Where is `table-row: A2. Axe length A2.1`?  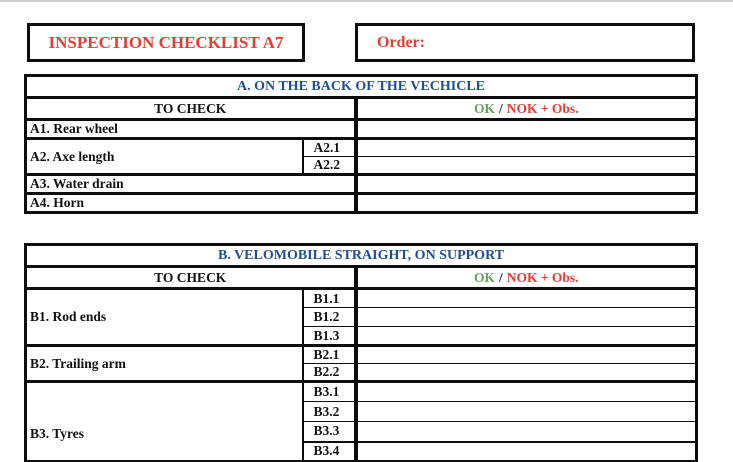 table-row: A2. Axe length A2.1 is located at coordinates (361, 156).